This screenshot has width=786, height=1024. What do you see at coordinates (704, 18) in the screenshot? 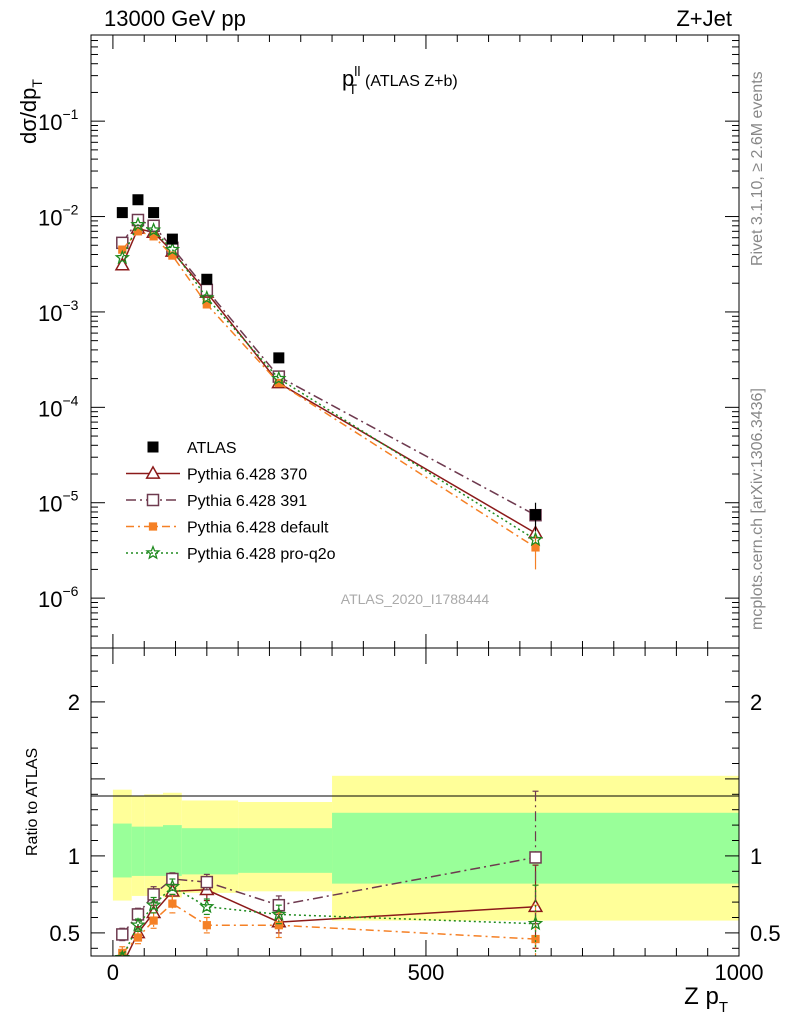
I see `header-process-label: Z+Jet` at bounding box center [704, 18].